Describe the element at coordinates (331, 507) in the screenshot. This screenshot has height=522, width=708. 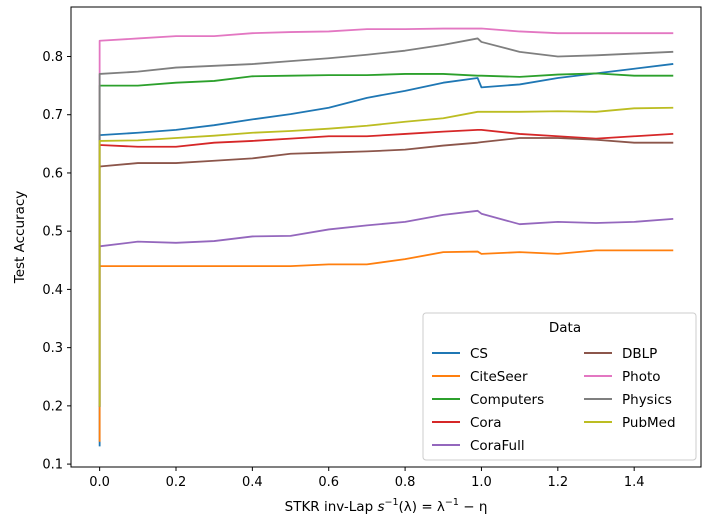
I see `x-axis-label-prefix: STKR inv-Lap` at that location.